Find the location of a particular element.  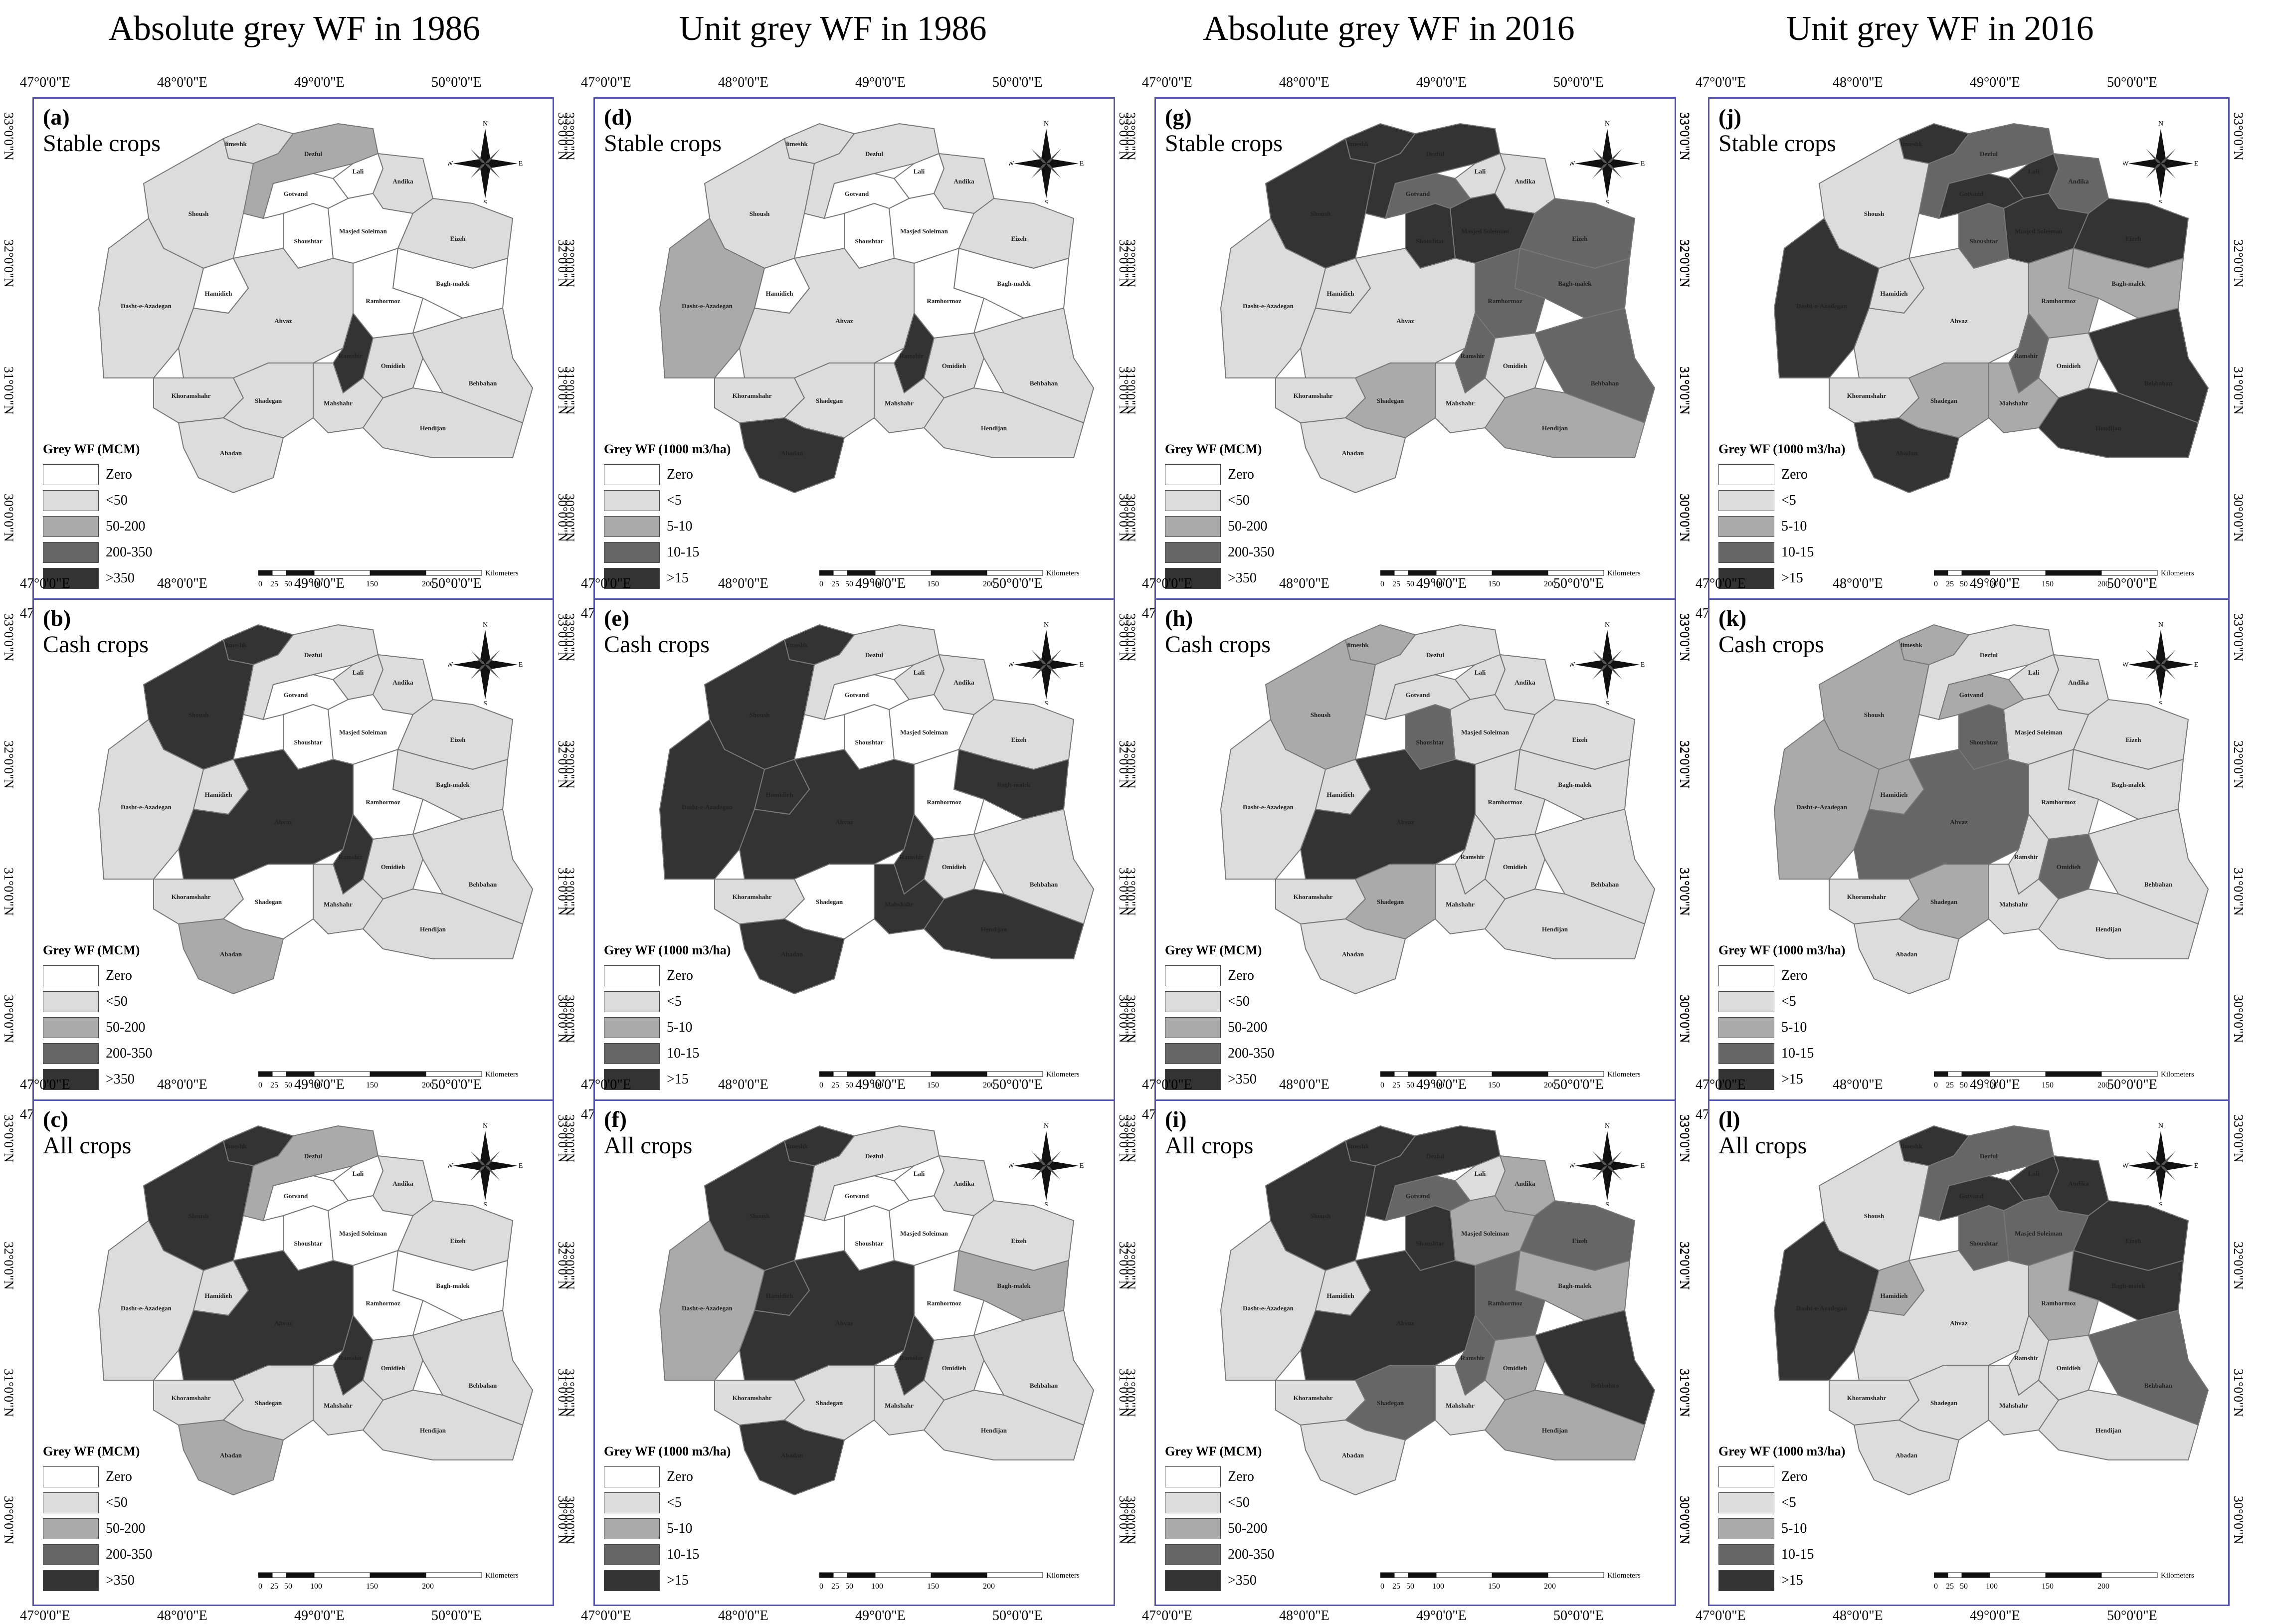

legend-label: 200-350 is located at coordinates (1251, 1554).